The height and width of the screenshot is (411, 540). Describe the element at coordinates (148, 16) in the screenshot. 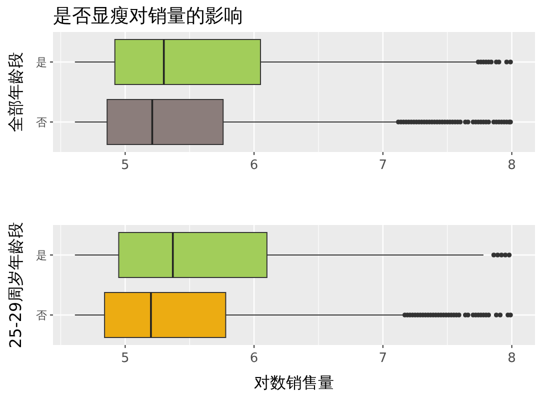

I see `chart-title: 是否显瘦对销量的影响` at that location.